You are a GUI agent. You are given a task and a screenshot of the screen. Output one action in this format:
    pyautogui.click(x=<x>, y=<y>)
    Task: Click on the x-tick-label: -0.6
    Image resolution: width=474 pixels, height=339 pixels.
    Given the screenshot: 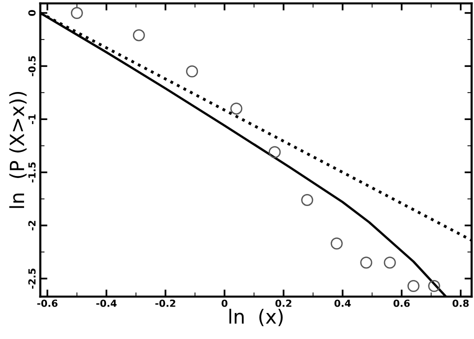 What is the action you would take?
    pyautogui.click(x=47, y=303)
    